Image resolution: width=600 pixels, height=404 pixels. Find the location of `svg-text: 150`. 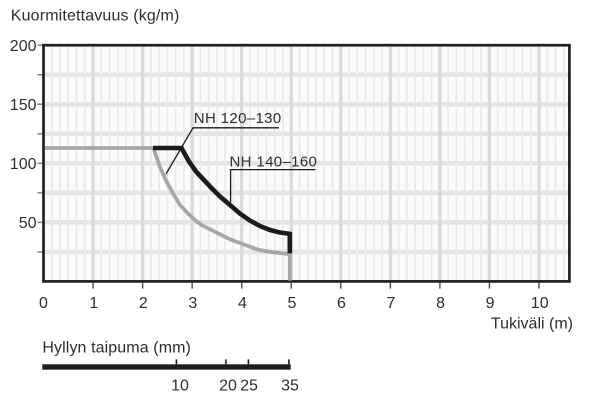

svg-text: 150 is located at coordinates (23, 105).